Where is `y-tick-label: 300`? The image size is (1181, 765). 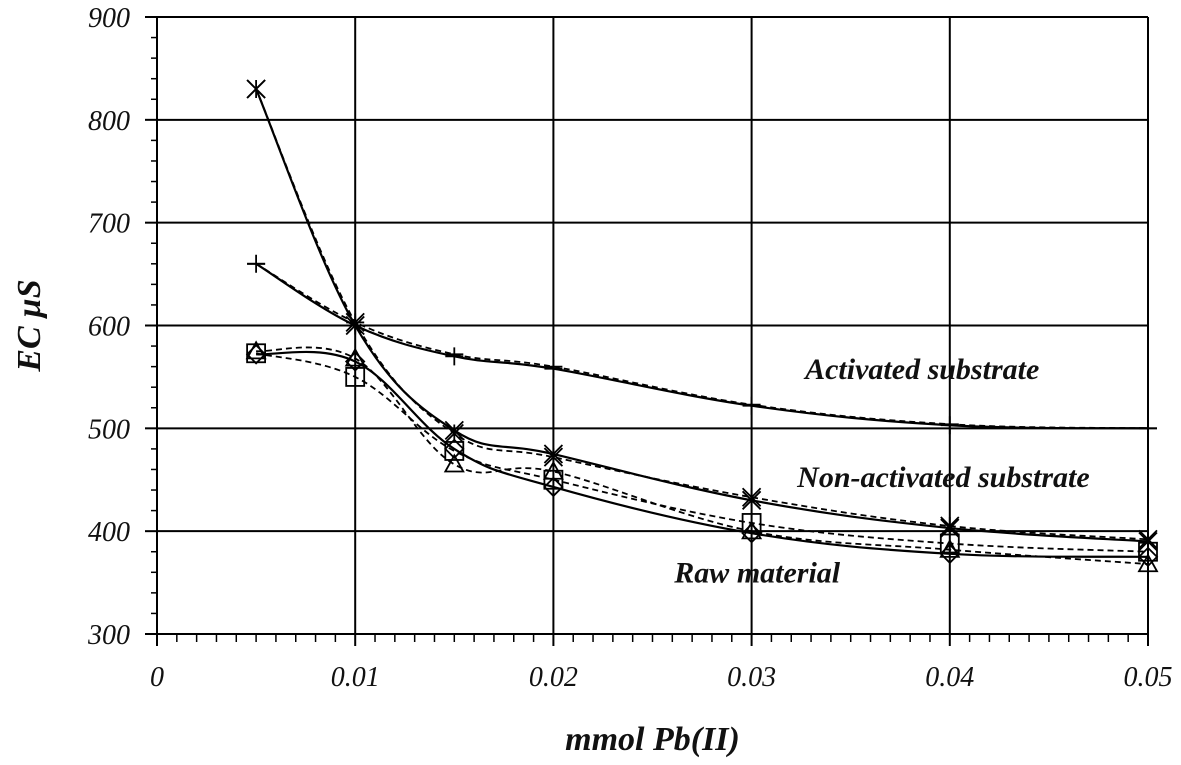
y-tick-label: 300 is located at coordinates (108, 635).